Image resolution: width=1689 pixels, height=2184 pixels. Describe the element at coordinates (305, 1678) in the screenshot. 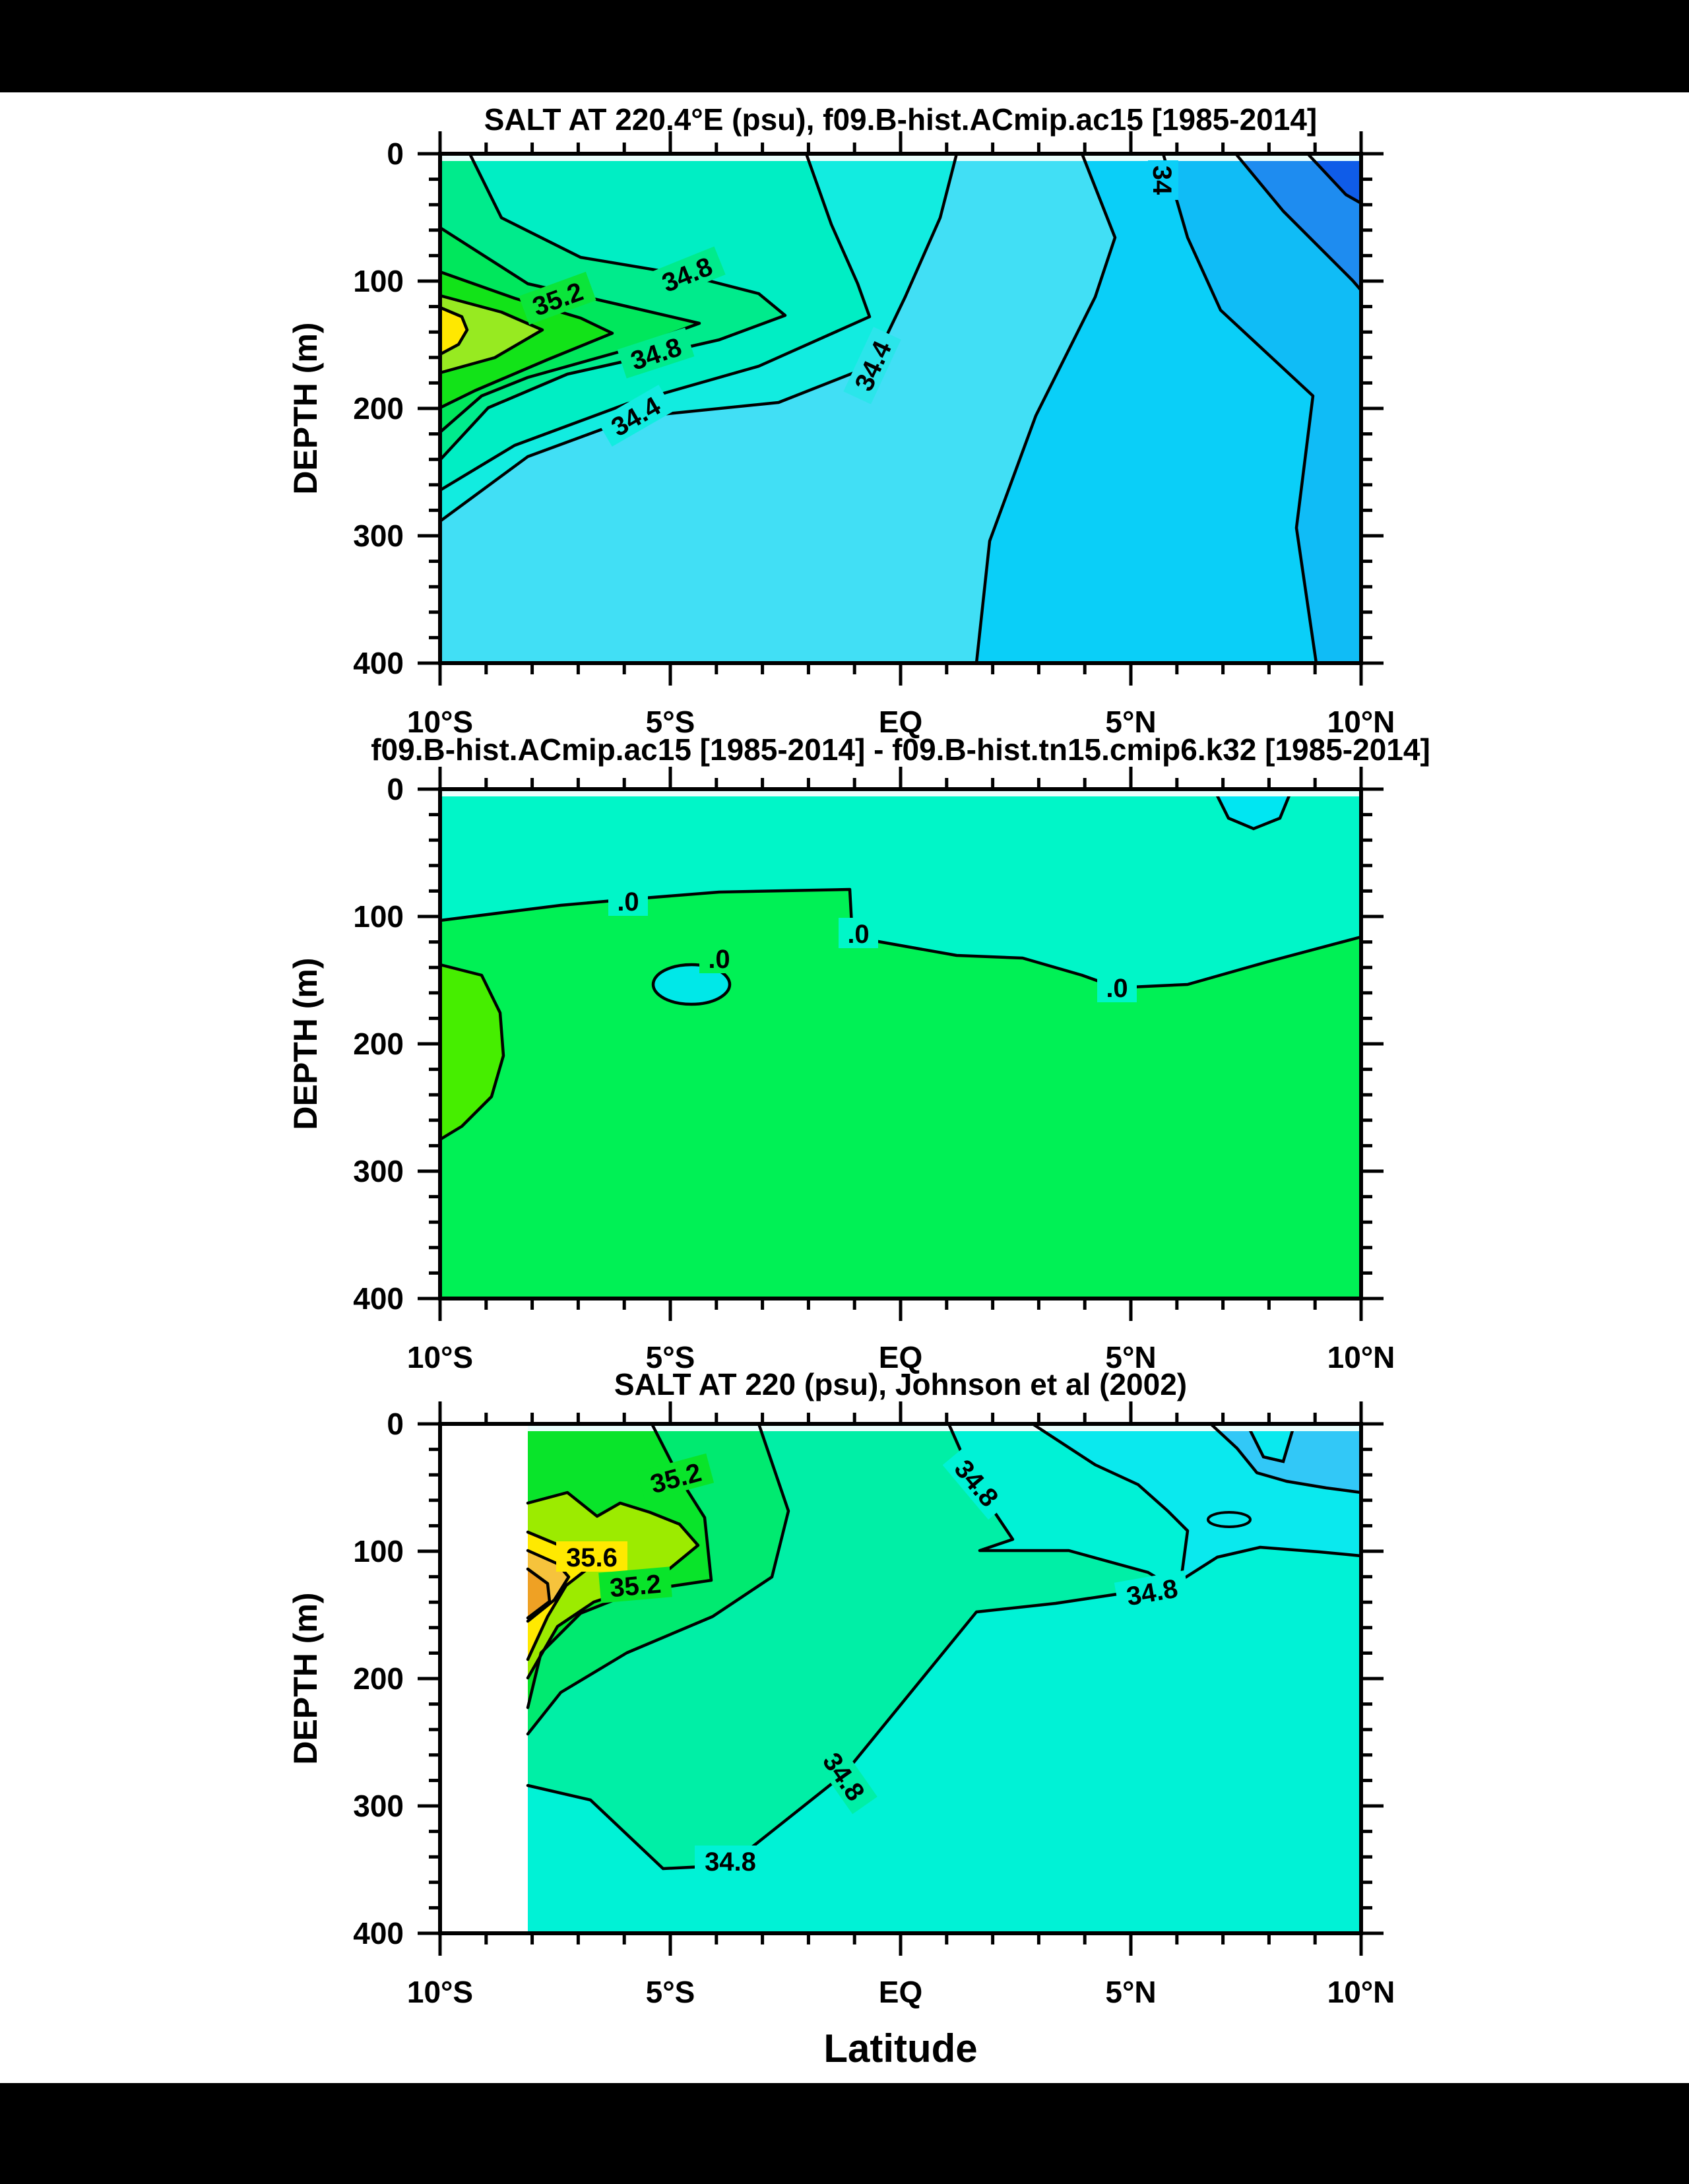

I see `ylabel-panel3: DEPTH (m)` at that location.